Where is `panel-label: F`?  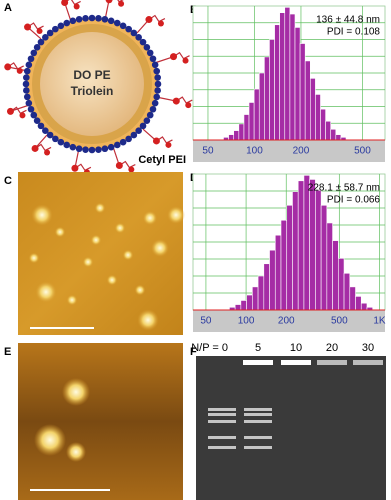 panel-label: F is located at coordinates (193, 352).